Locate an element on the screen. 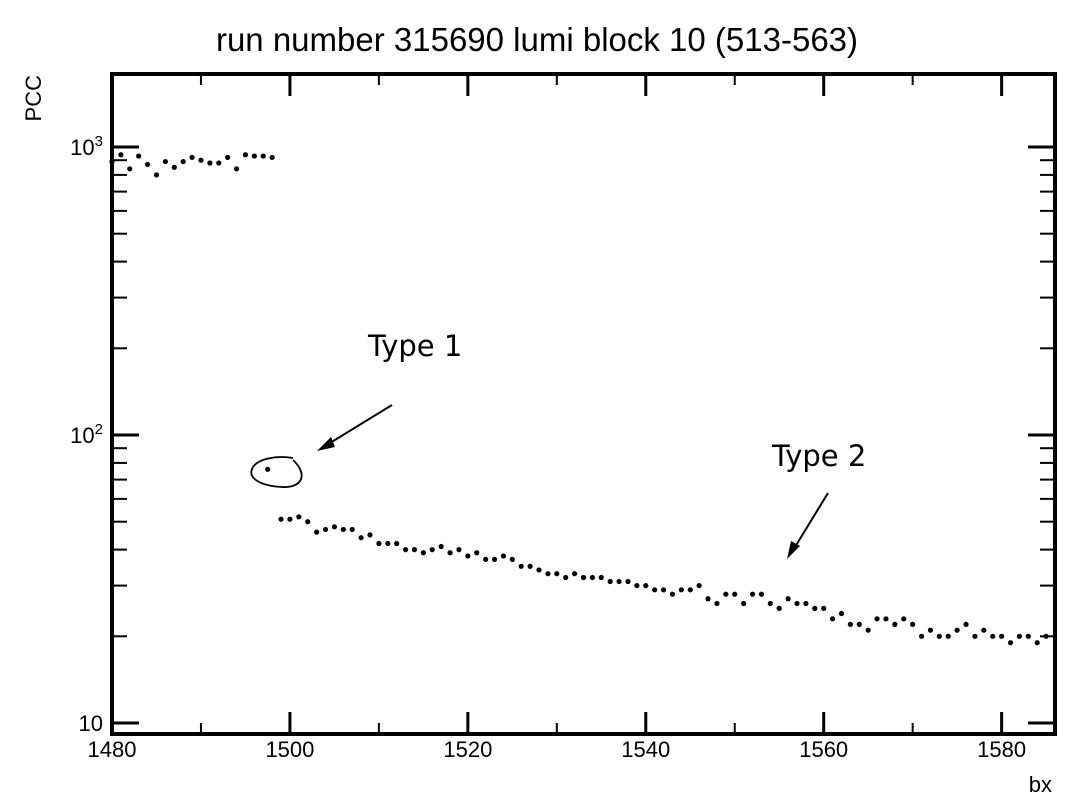 Image resolution: width=1089 pixels, height=801 pixels. x-tick-label: 1540 is located at coordinates (645, 749).